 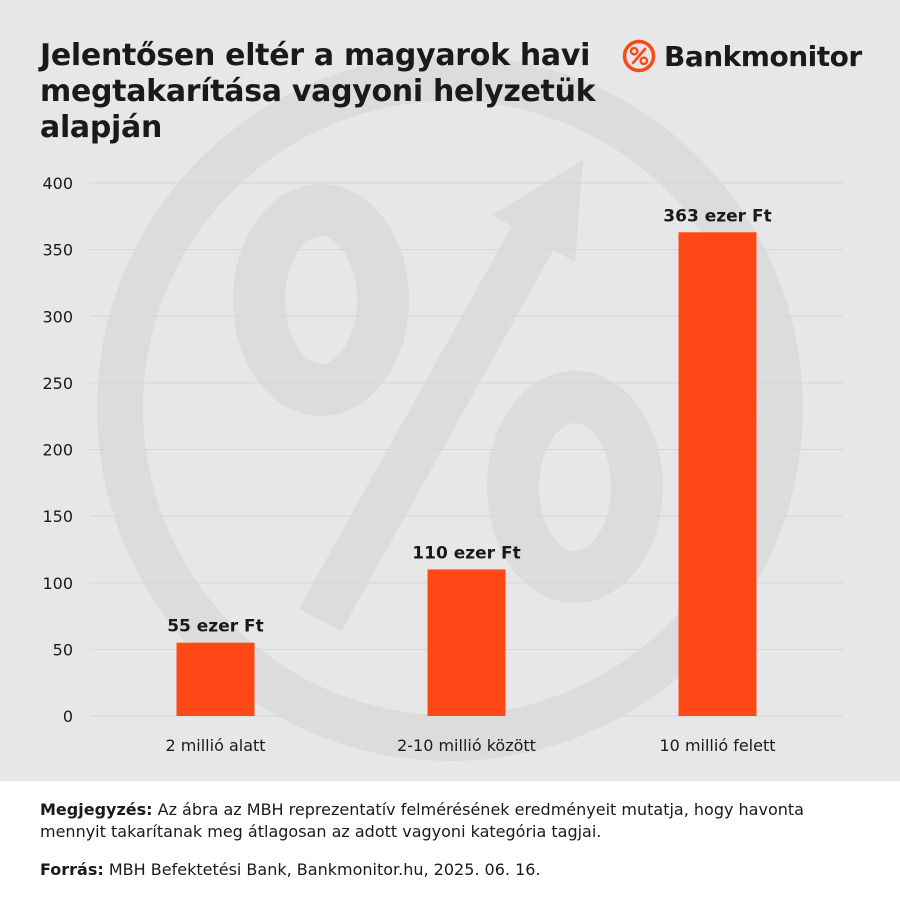 I want to click on percent-circle-icon, so click(x=639, y=56).